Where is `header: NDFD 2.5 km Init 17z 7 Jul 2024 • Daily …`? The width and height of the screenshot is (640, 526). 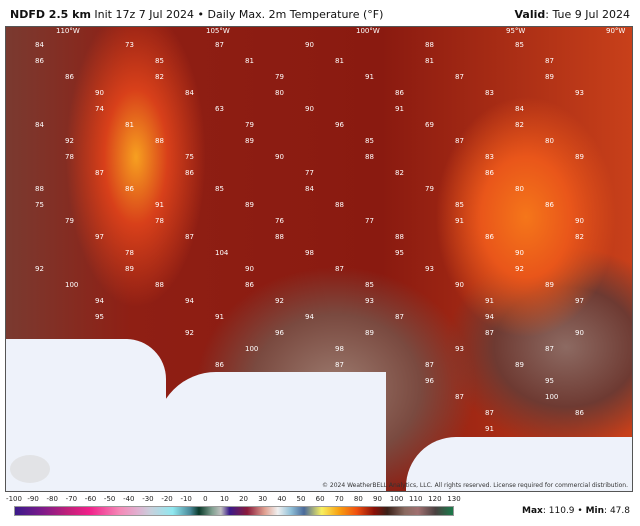 header: NDFD 2.5 km Init 17z 7 Jul 2024 • Daily … is located at coordinates (320, 13).